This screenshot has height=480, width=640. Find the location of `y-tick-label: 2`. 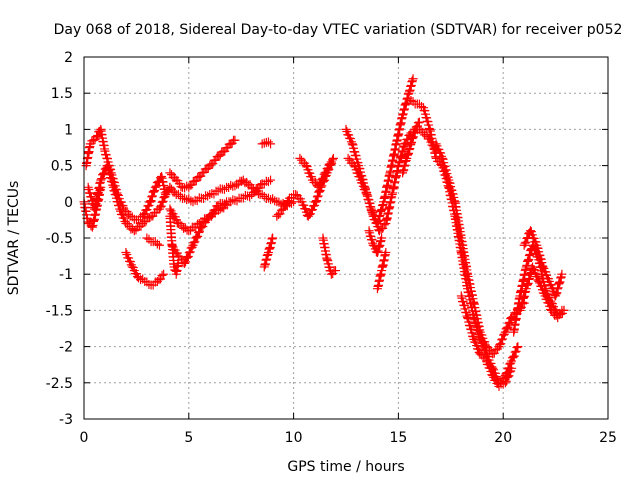

y-tick-label: 2 is located at coordinates (68, 58).